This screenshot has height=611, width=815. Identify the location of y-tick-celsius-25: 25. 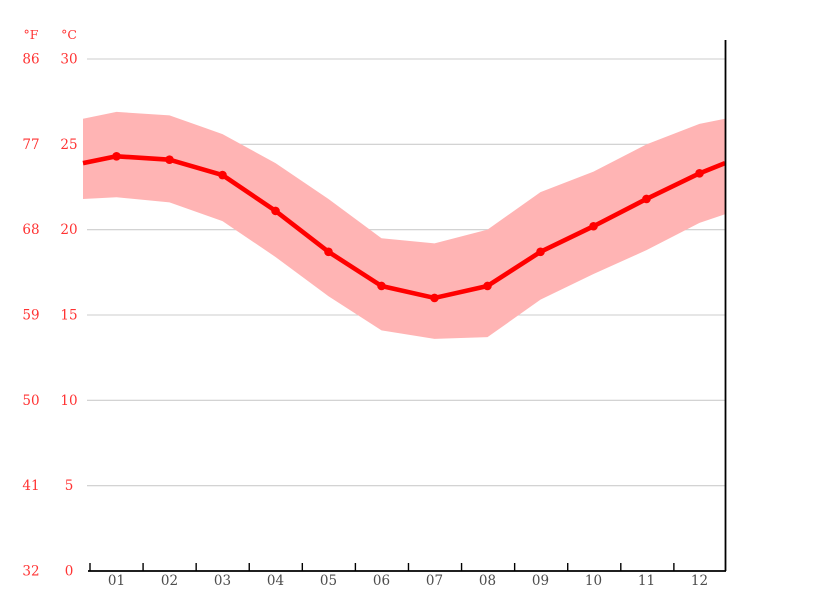
(68, 145).